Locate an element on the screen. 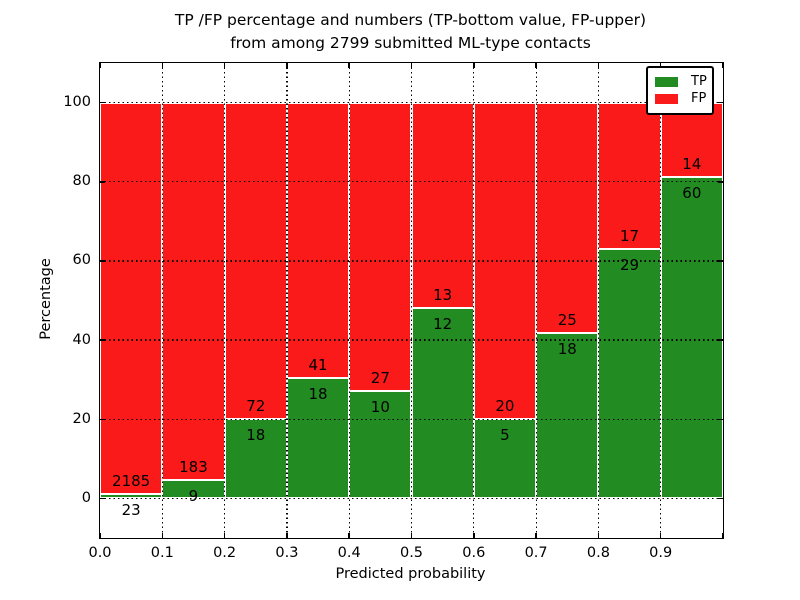 Image resolution: width=800 pixels, height=600 pixels. legend-entry-tp: TP is located at coordinates (681, 81).